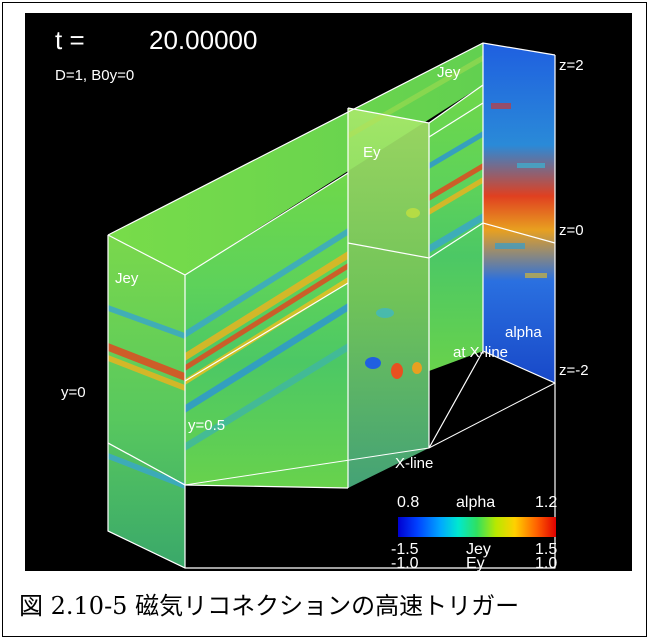  I want to click on jey-left-label: Jey, so click(127, 278).